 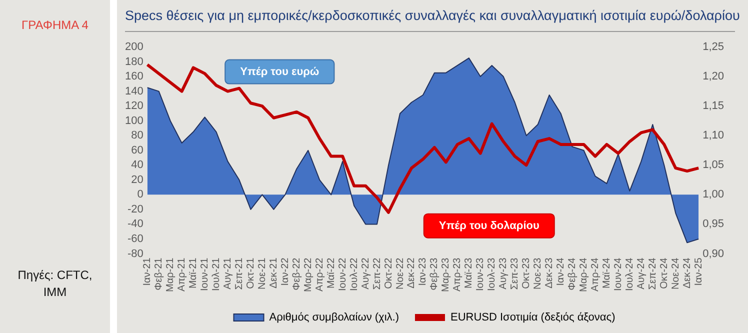 What do you see at coordinates (687, 272) in the screenshot?
I see `x-tick-label: Δεκ-24` at bounding box center [687, 272].